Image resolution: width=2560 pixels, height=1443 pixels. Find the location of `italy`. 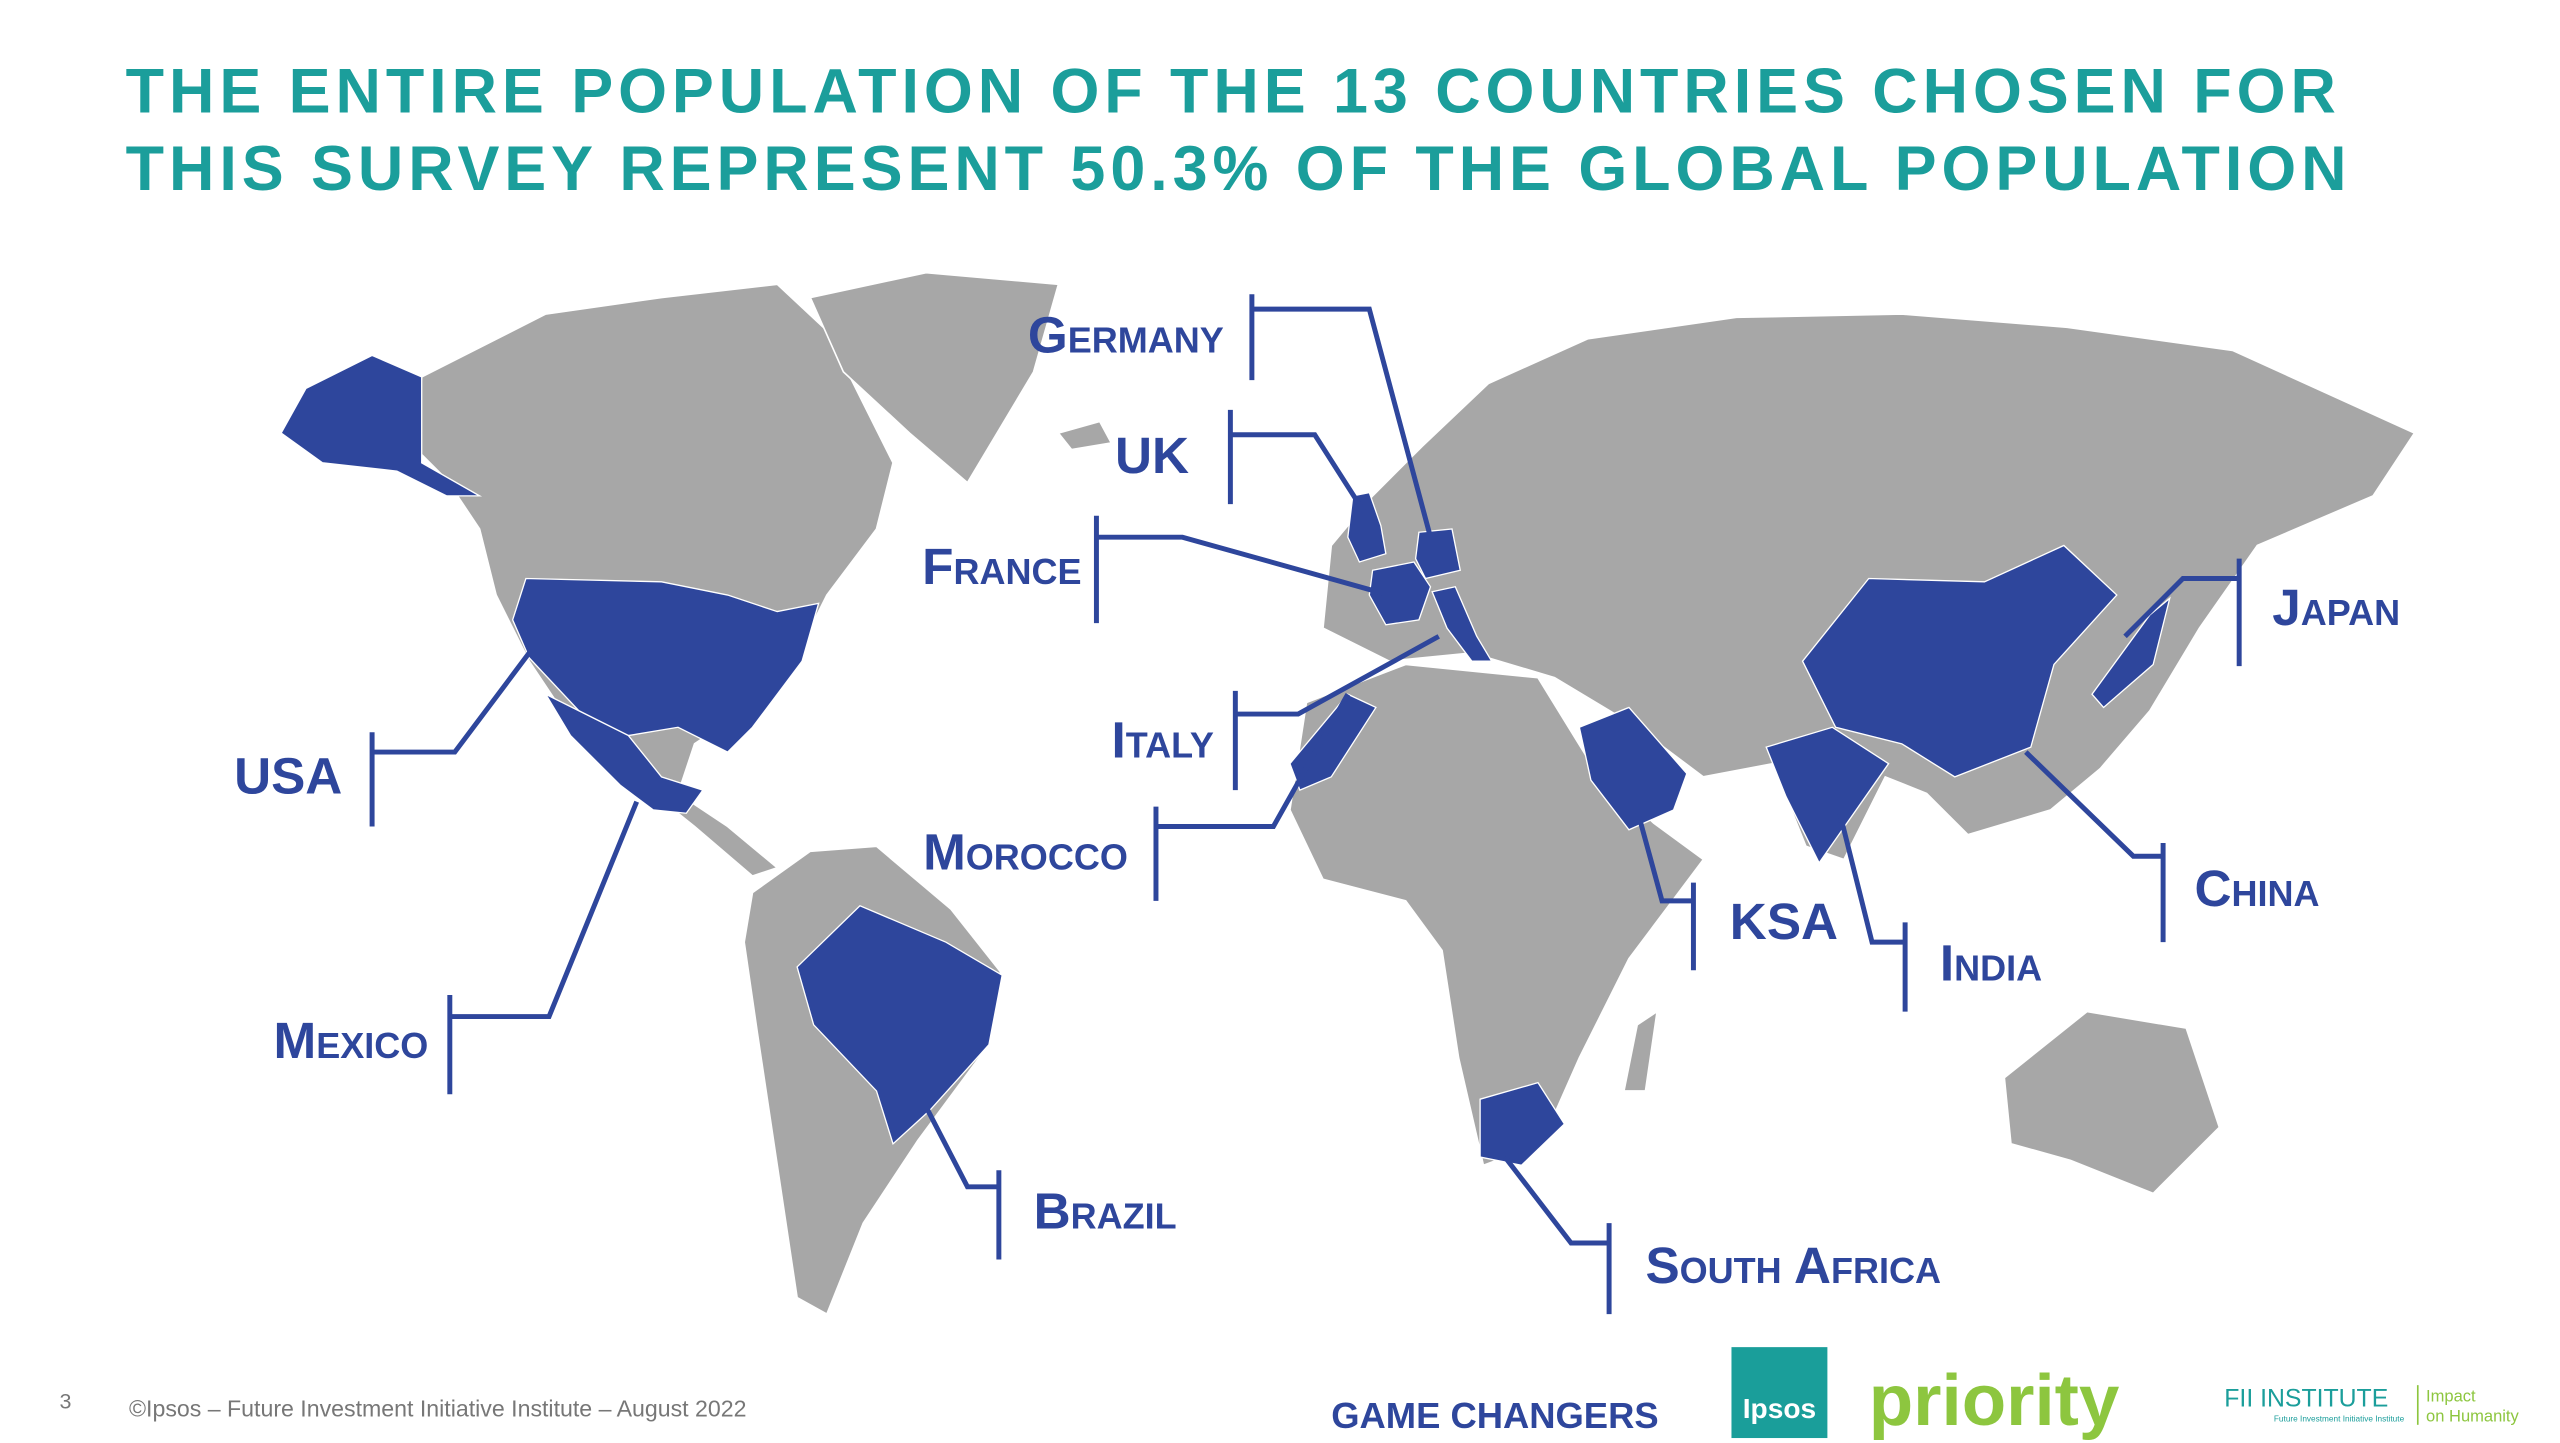

italy is located at coordinates (1462, 624).